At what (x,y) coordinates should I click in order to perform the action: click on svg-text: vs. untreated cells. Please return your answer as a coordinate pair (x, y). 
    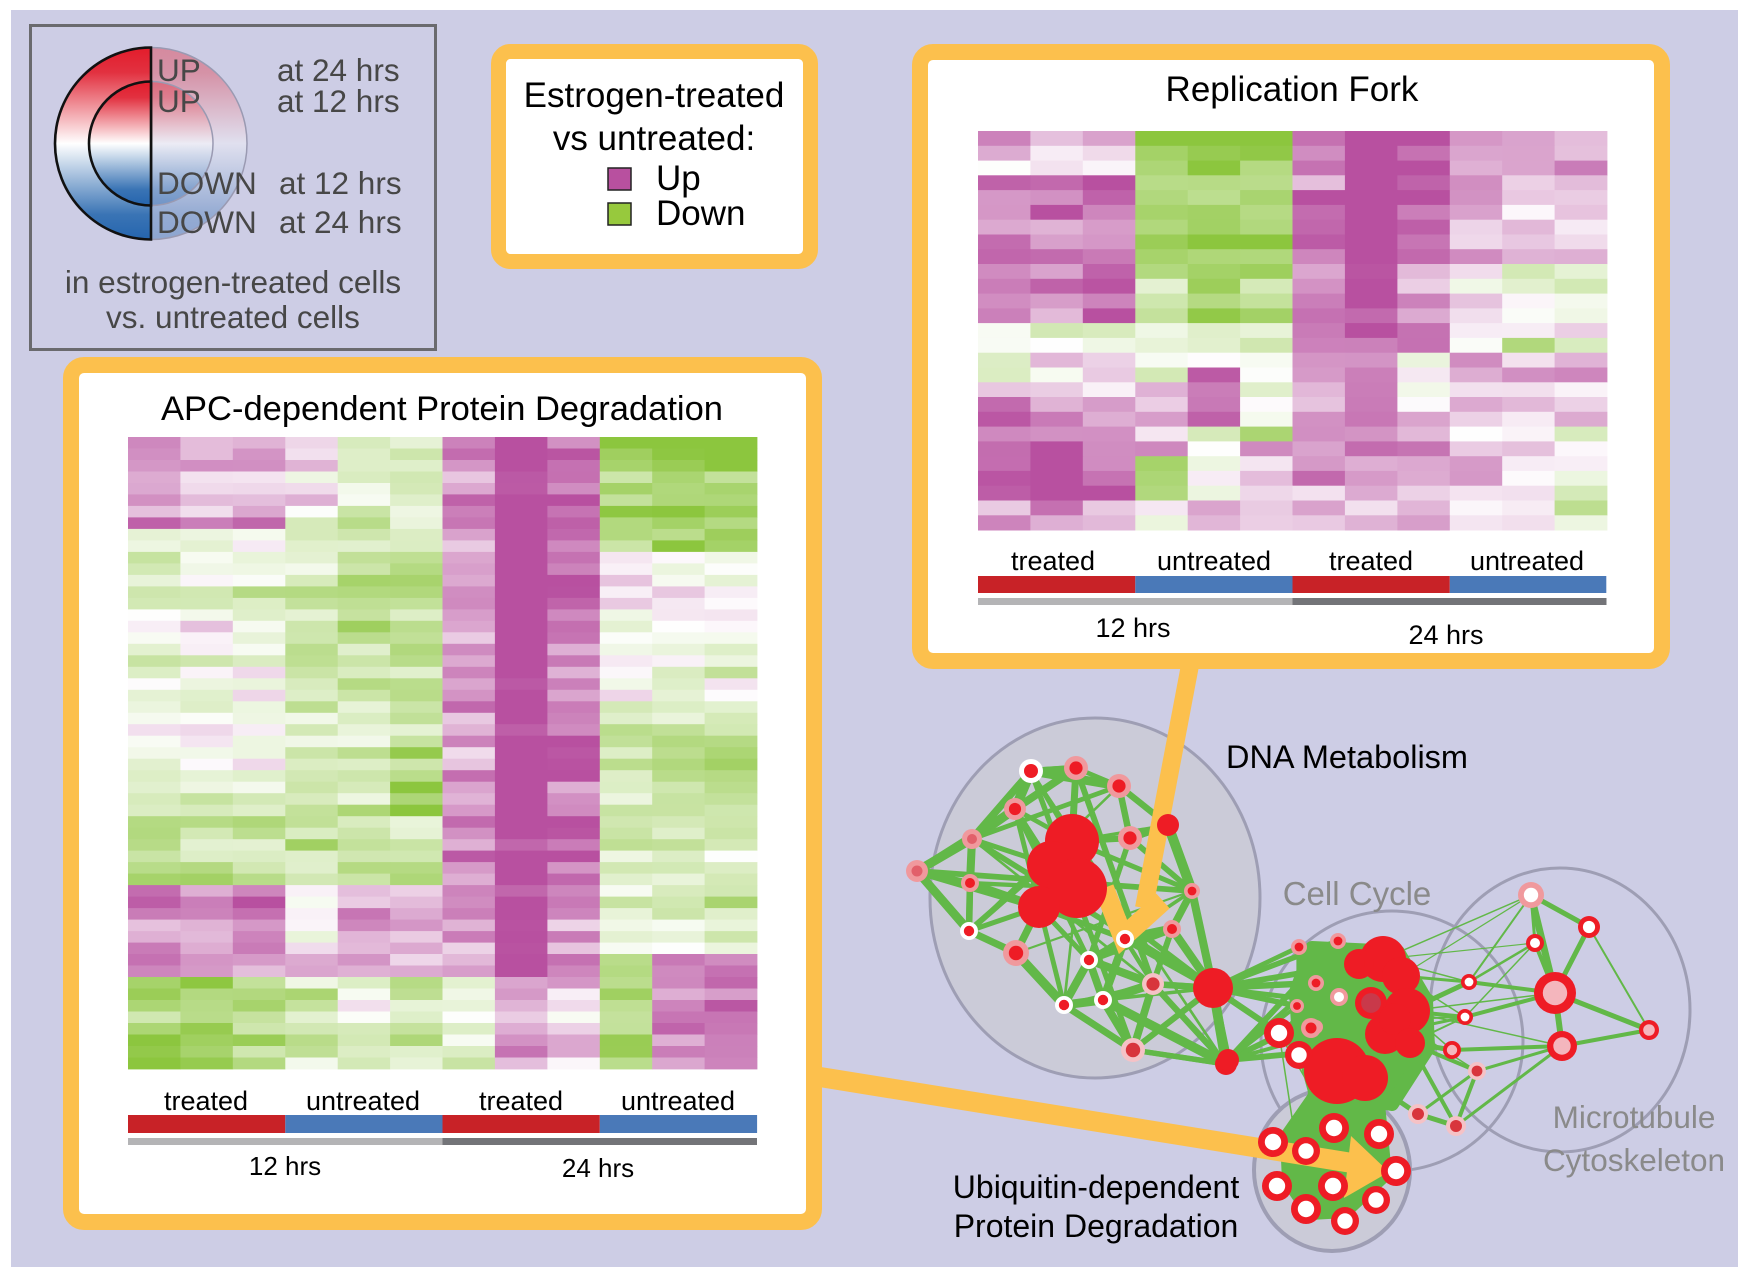
    Looking at the image, I should click on (233, 317).